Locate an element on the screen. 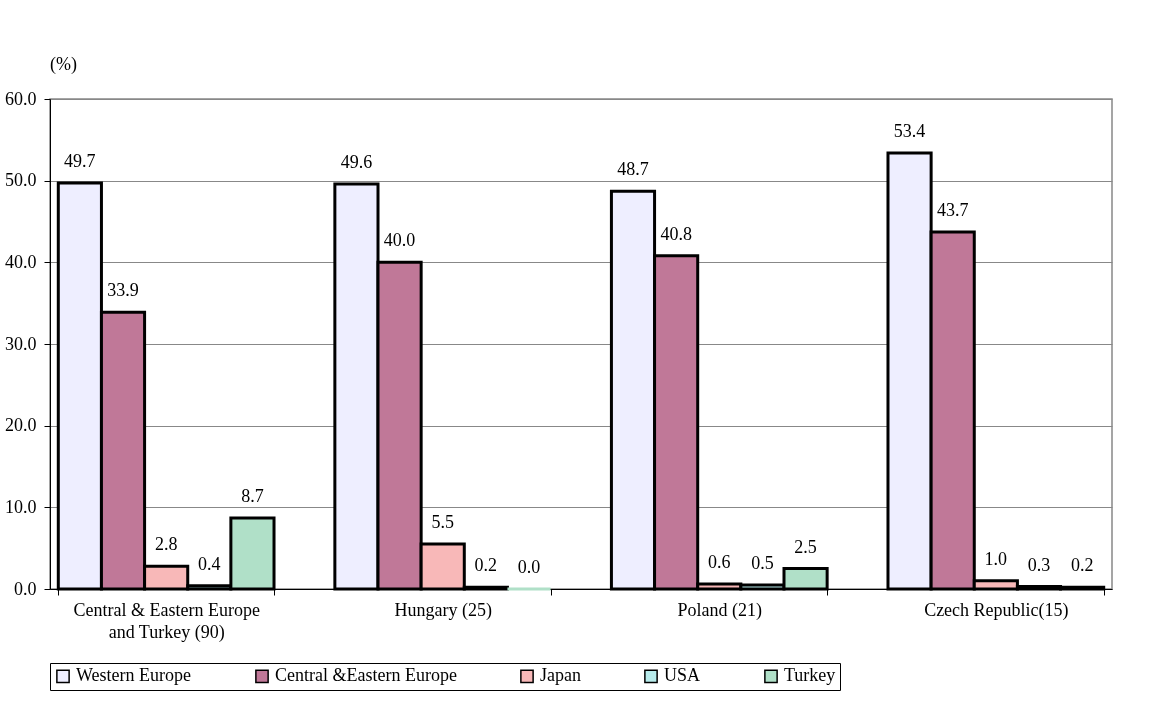 This screenshot has height=702, width=1151. data-label: 53.4 is located at coordinates (909, 130).